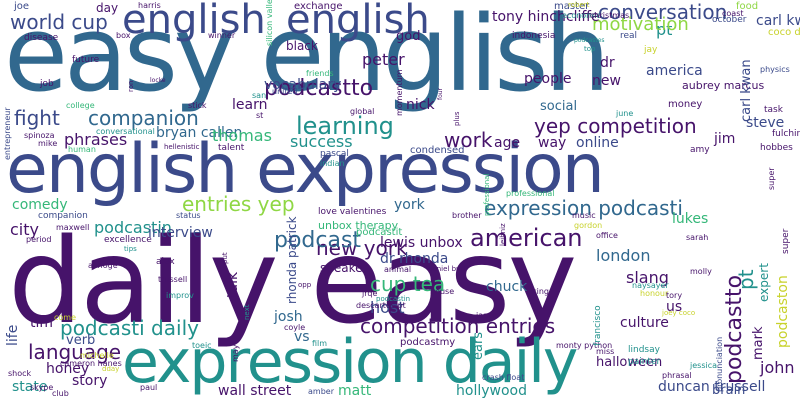 The height and width of the screenshot is (400, 800). Describe the element at coordinates (269, 23) in the screenshot. I see `word-an: silicon valley` at that location.